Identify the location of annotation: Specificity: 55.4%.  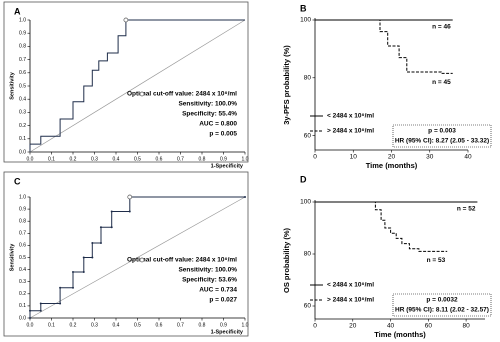
(209, 114).